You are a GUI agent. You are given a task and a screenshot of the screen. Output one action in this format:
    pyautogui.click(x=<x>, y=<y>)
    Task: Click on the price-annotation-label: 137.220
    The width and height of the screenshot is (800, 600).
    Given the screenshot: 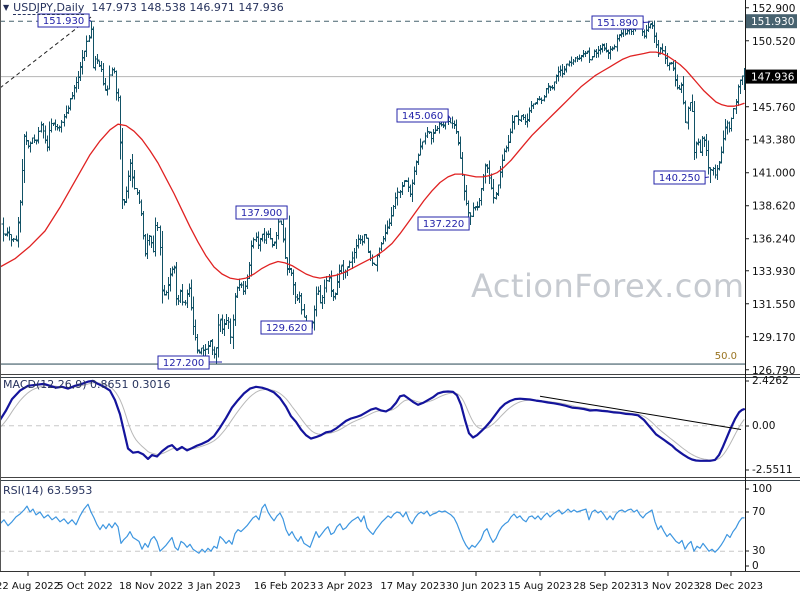 What is the action you would take?
    pyautogui.click(x=443, y=224)
    